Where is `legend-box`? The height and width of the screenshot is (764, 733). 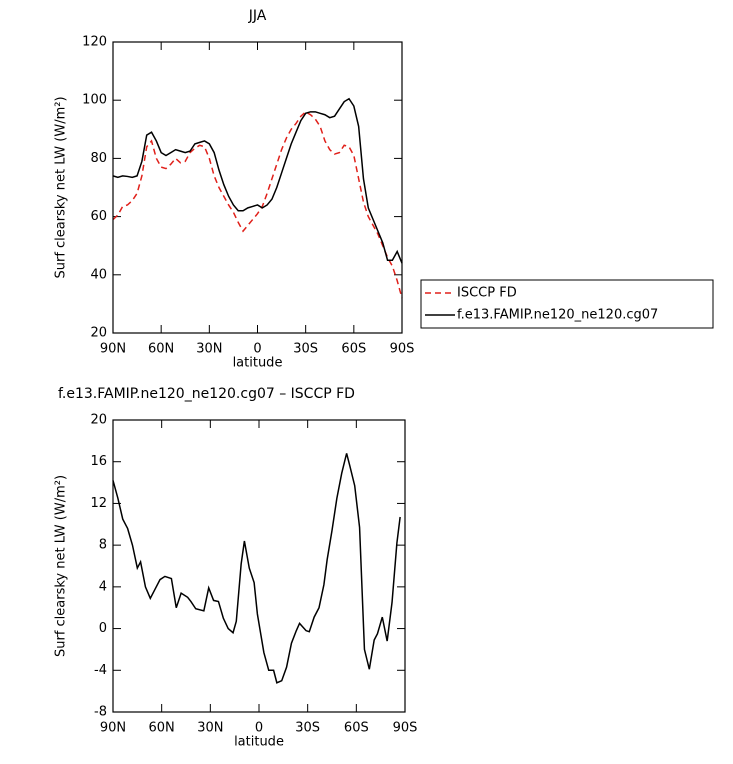
legend-box is located at coordinates (567, 304).